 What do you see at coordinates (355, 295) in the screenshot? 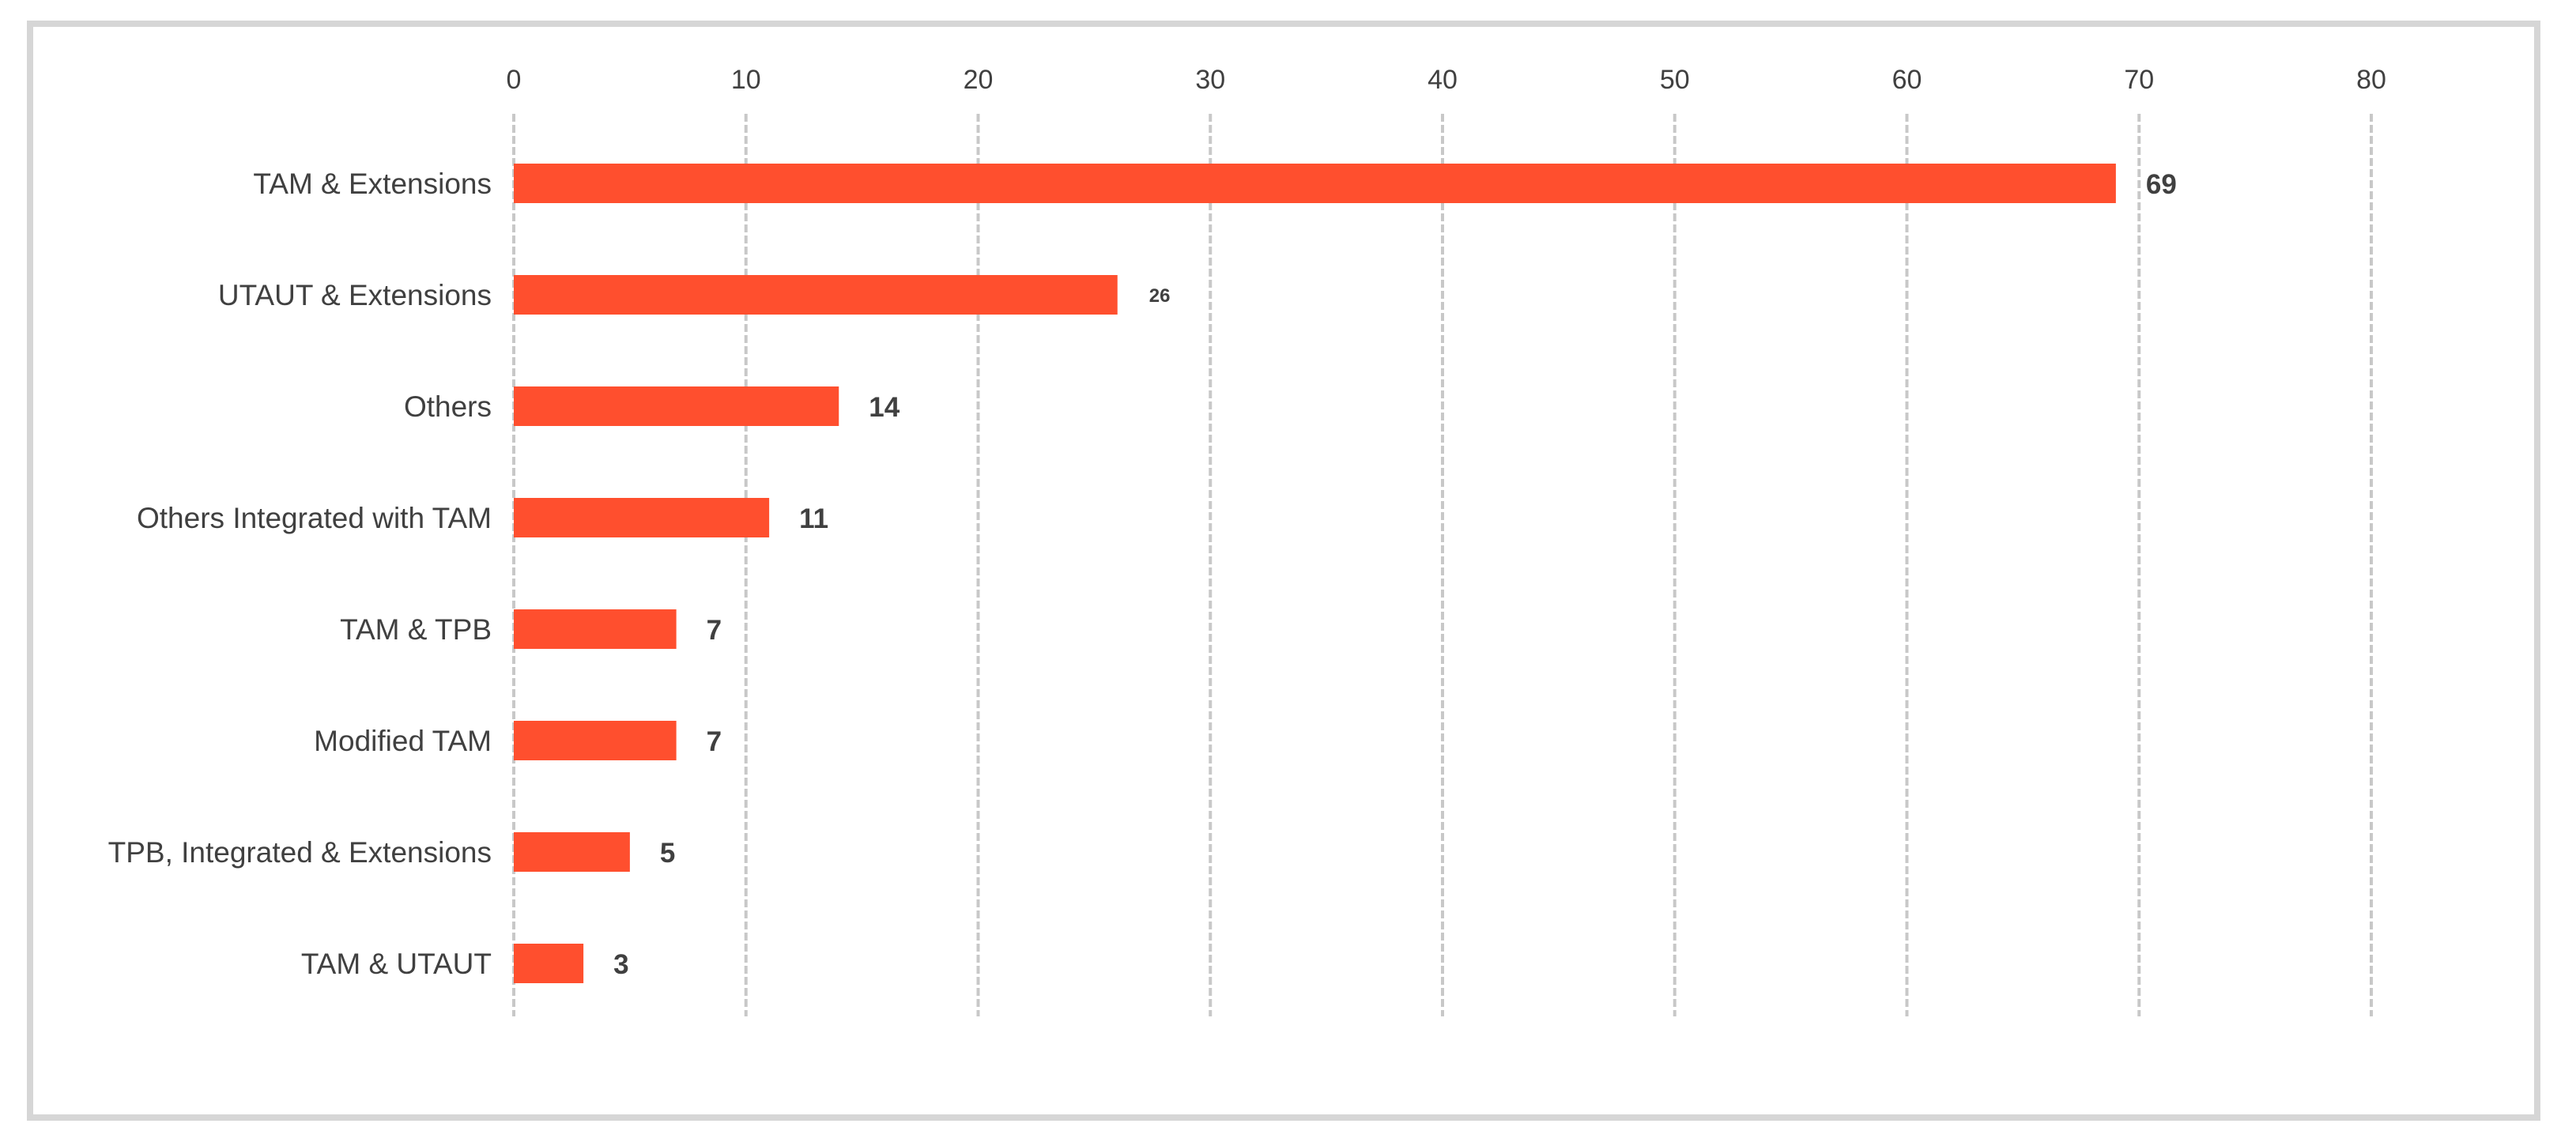
I see `category-label-1: UTAUT & Extensions` at bounding box center [355, 295].